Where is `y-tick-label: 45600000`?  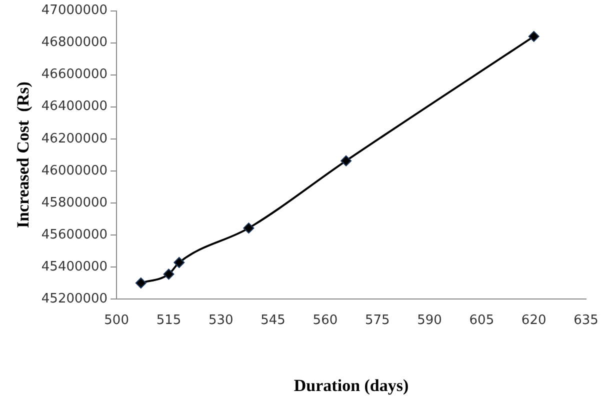
y-tick-label: 45600000 is located at coordinates (74, 234).